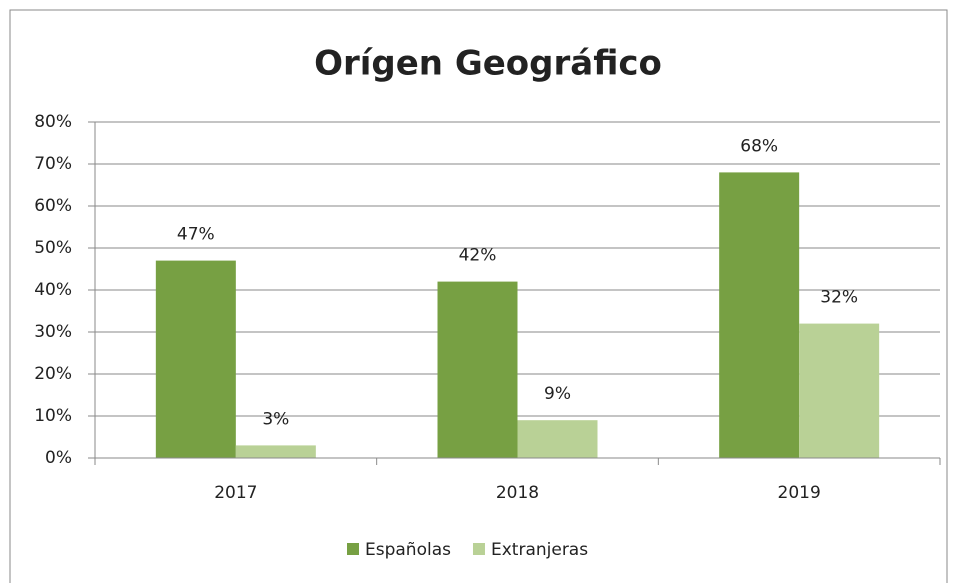 Image resolution: width=958 pixels, height=583 pixels. I want to click on y-tick-label: 30%, so click(53, 332).